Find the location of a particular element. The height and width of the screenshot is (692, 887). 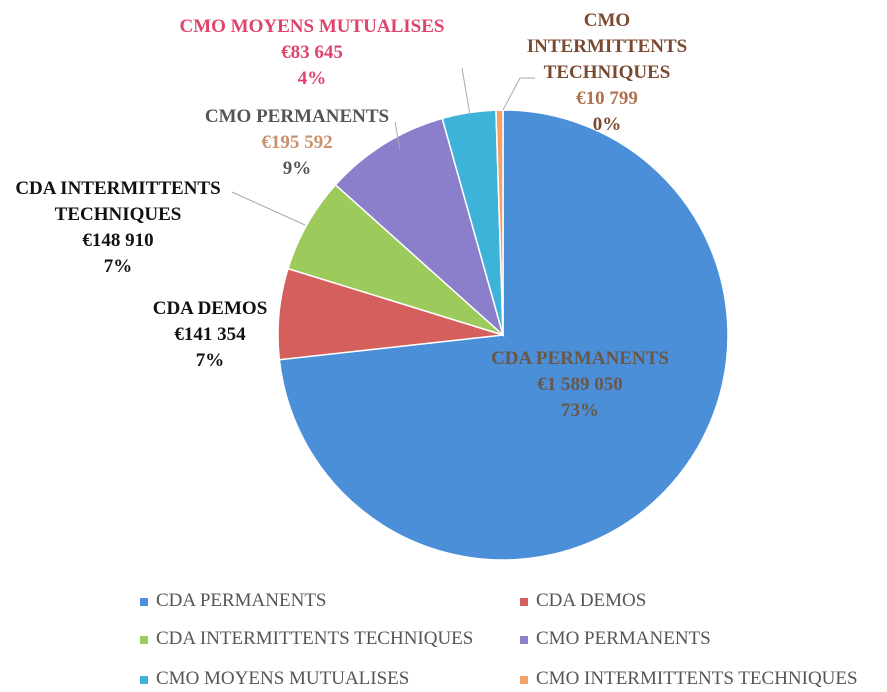

category-label: CMO MOYENS MUTUALISES is located at coordinates (312, 26).